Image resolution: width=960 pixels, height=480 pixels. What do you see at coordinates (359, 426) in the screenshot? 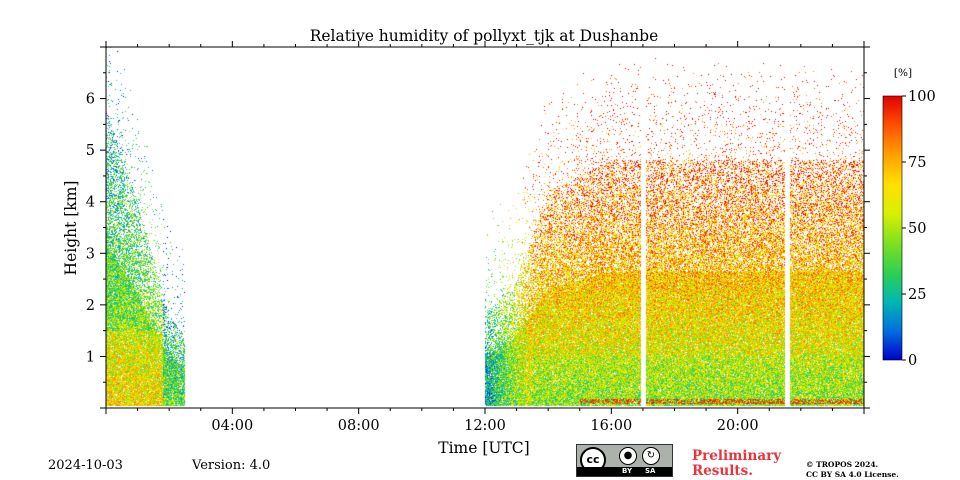
I see `x-tick-label: 08:00` at bounding box center [359, 426].